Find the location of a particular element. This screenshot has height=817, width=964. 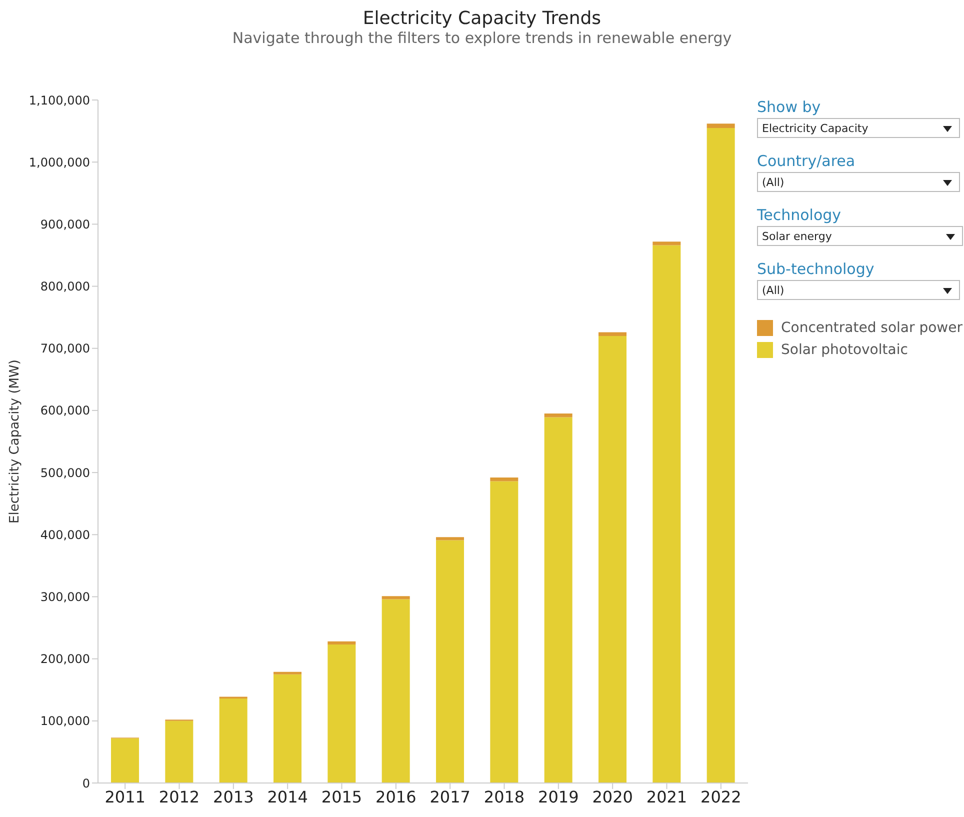

text: Country/area is located at coordinates (806, 161).